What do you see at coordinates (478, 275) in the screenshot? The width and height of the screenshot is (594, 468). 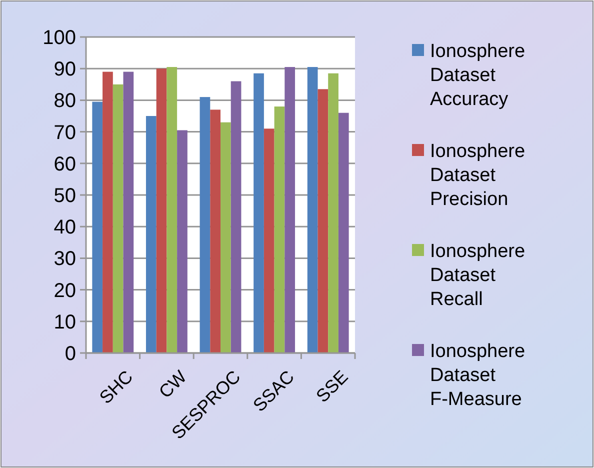 I see `legend-label: Ionosphere Dataset Recall` at bounding box center [478, 275].